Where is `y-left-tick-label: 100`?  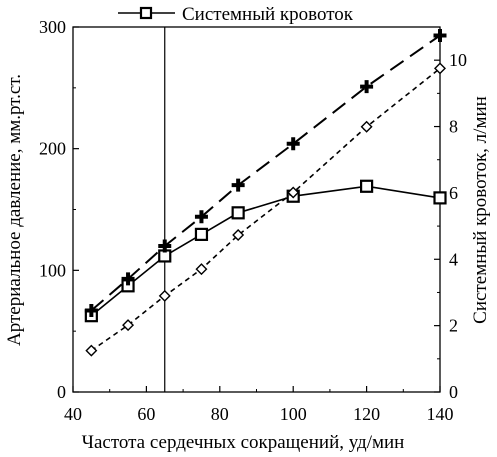
y-left-tick-label: 100 is located at coordinates (52, 270).